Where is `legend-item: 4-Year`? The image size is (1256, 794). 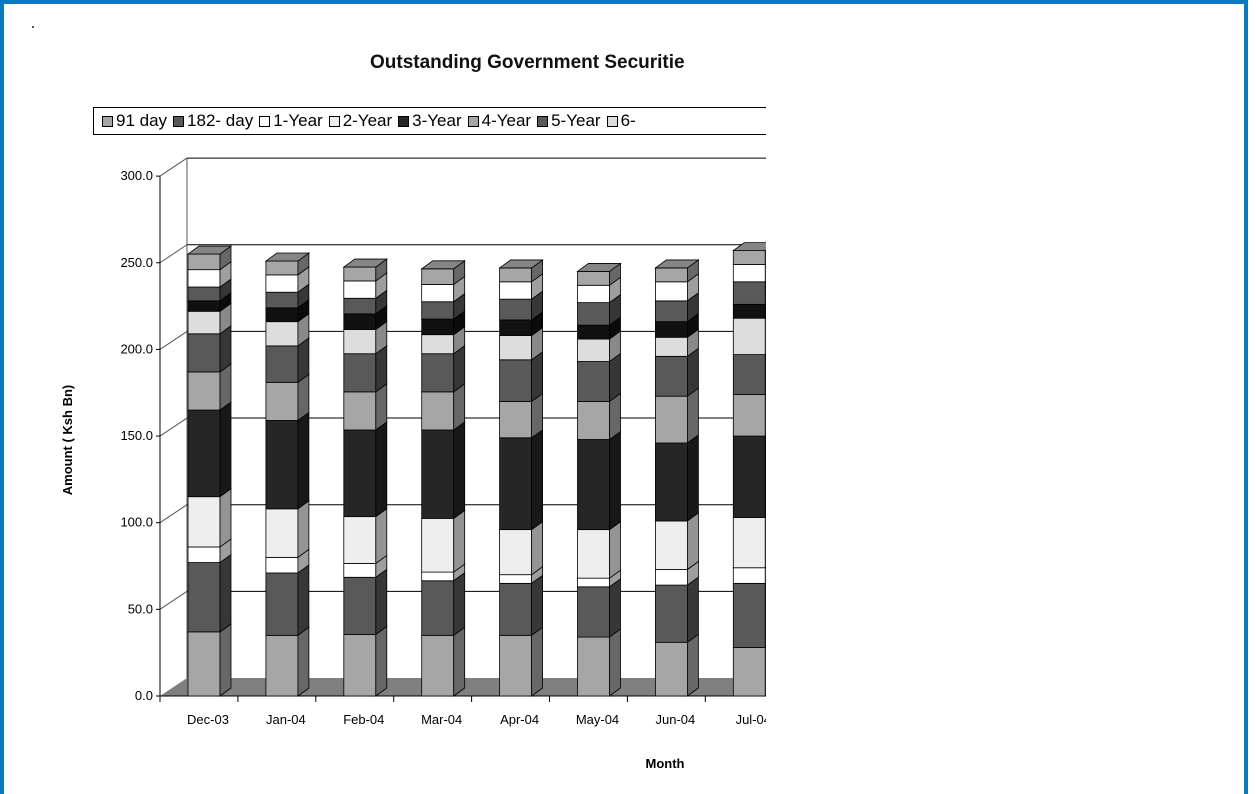 legend-item: 4-Year is located at coordinates (499, 121).